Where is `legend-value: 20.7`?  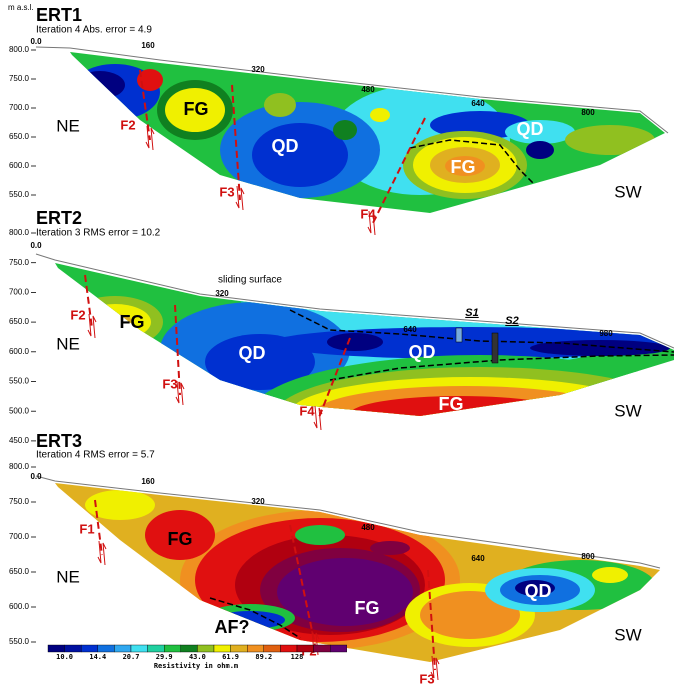 legend-value: 20.7 is located at coordinates (131, 657).